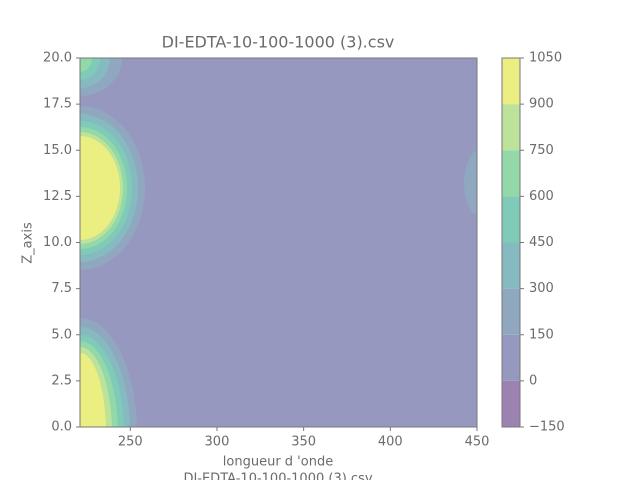 The image size is (640, 480). What do you see at coordinates (28, 243) in the screenshot?
I see `y-axis-label: Z_axis` at bounding box center [28, 243].